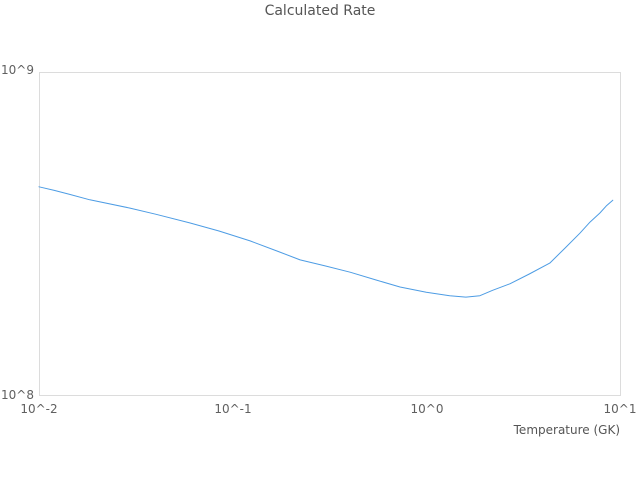 The width and height of the screenshot is (640, 480). I want to click on x-tick-1e1: 10^1, so click(620, 409).